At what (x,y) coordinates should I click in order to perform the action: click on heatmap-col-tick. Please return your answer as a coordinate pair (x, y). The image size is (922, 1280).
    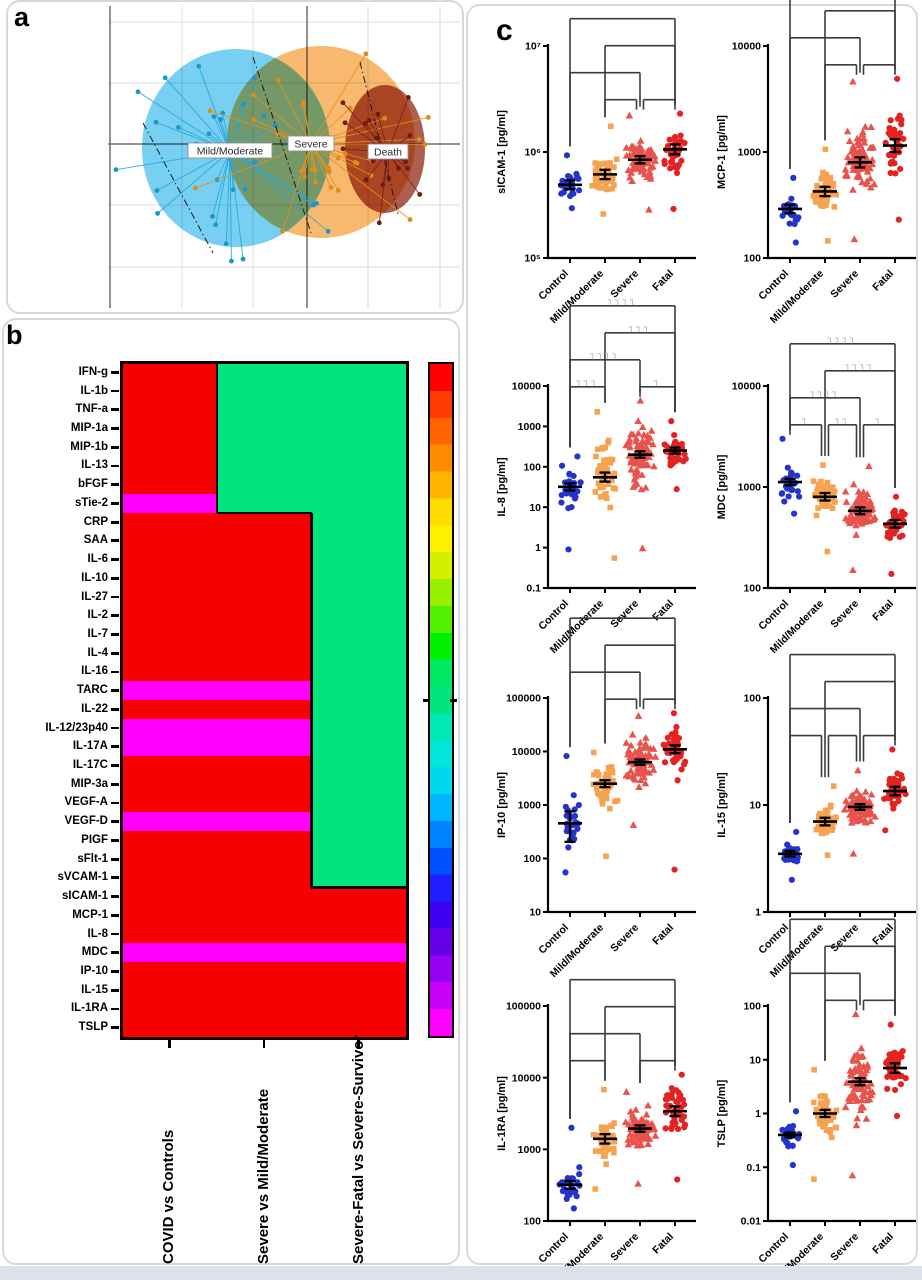
    Looking at the image, I should click on (169, 1043).